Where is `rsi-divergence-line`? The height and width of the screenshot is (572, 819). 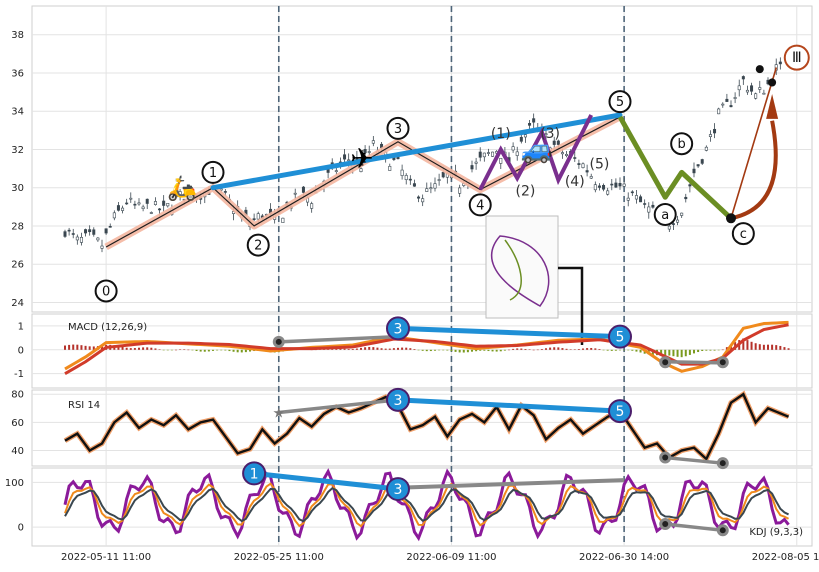
rsi-divergence-line is located at coordinates (694, 460).